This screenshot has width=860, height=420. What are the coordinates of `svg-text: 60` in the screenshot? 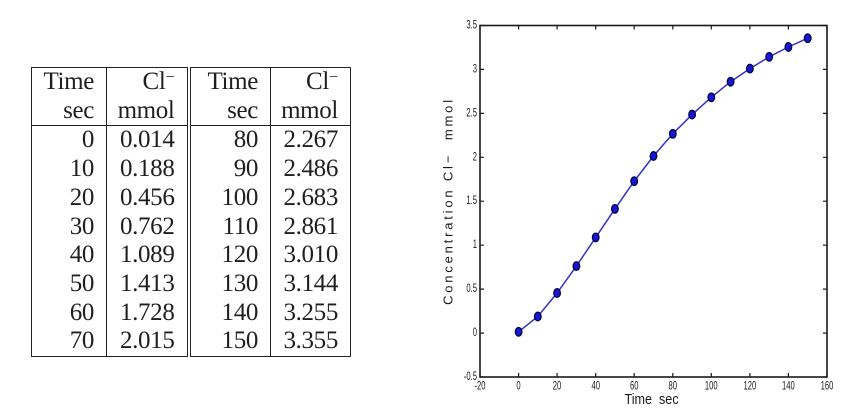 It's located at (634, 386).